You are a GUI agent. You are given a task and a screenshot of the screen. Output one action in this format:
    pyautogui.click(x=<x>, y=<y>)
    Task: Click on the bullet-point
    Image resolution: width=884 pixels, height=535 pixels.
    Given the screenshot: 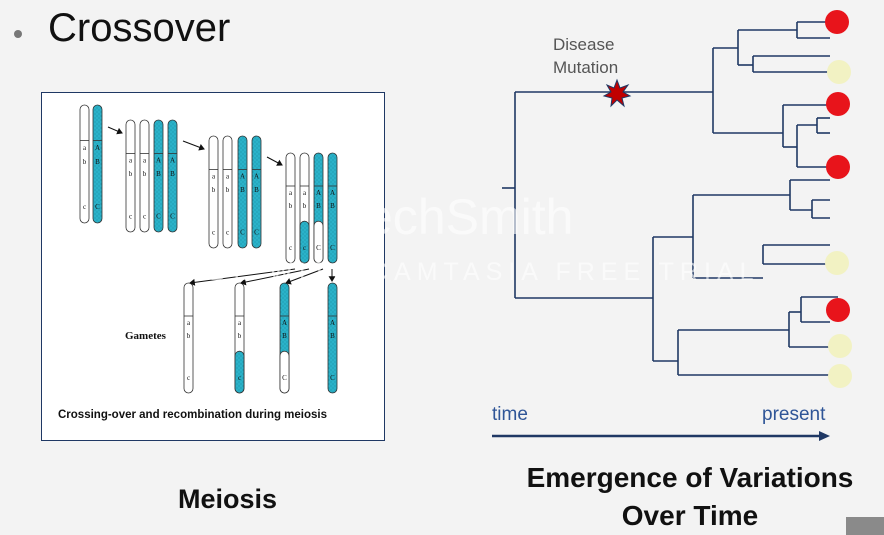 What is the action you would take?
    pyautogui.click(x=18, y=34)
    